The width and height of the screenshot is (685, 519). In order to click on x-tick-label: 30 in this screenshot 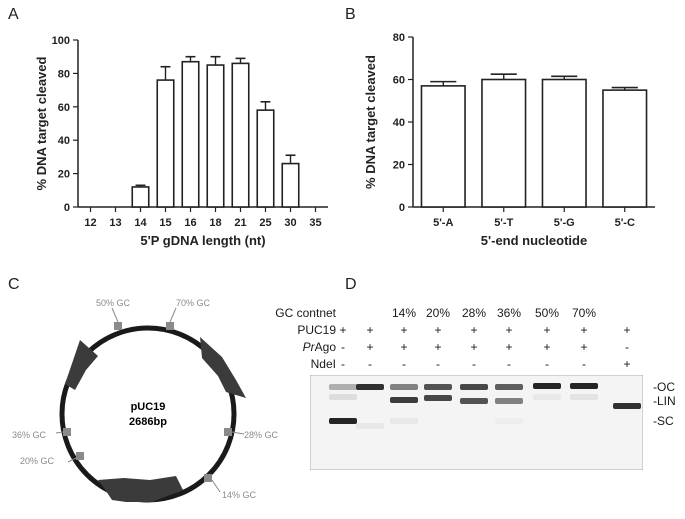, I will do `click(290, 223)`.